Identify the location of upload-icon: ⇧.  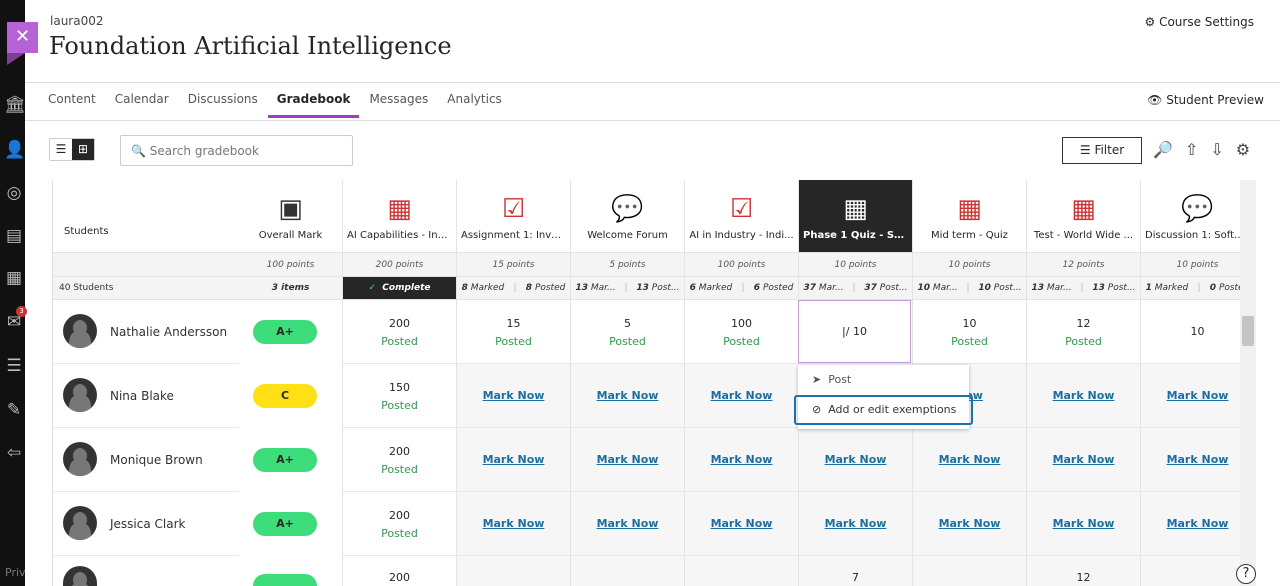
(1191, 149).